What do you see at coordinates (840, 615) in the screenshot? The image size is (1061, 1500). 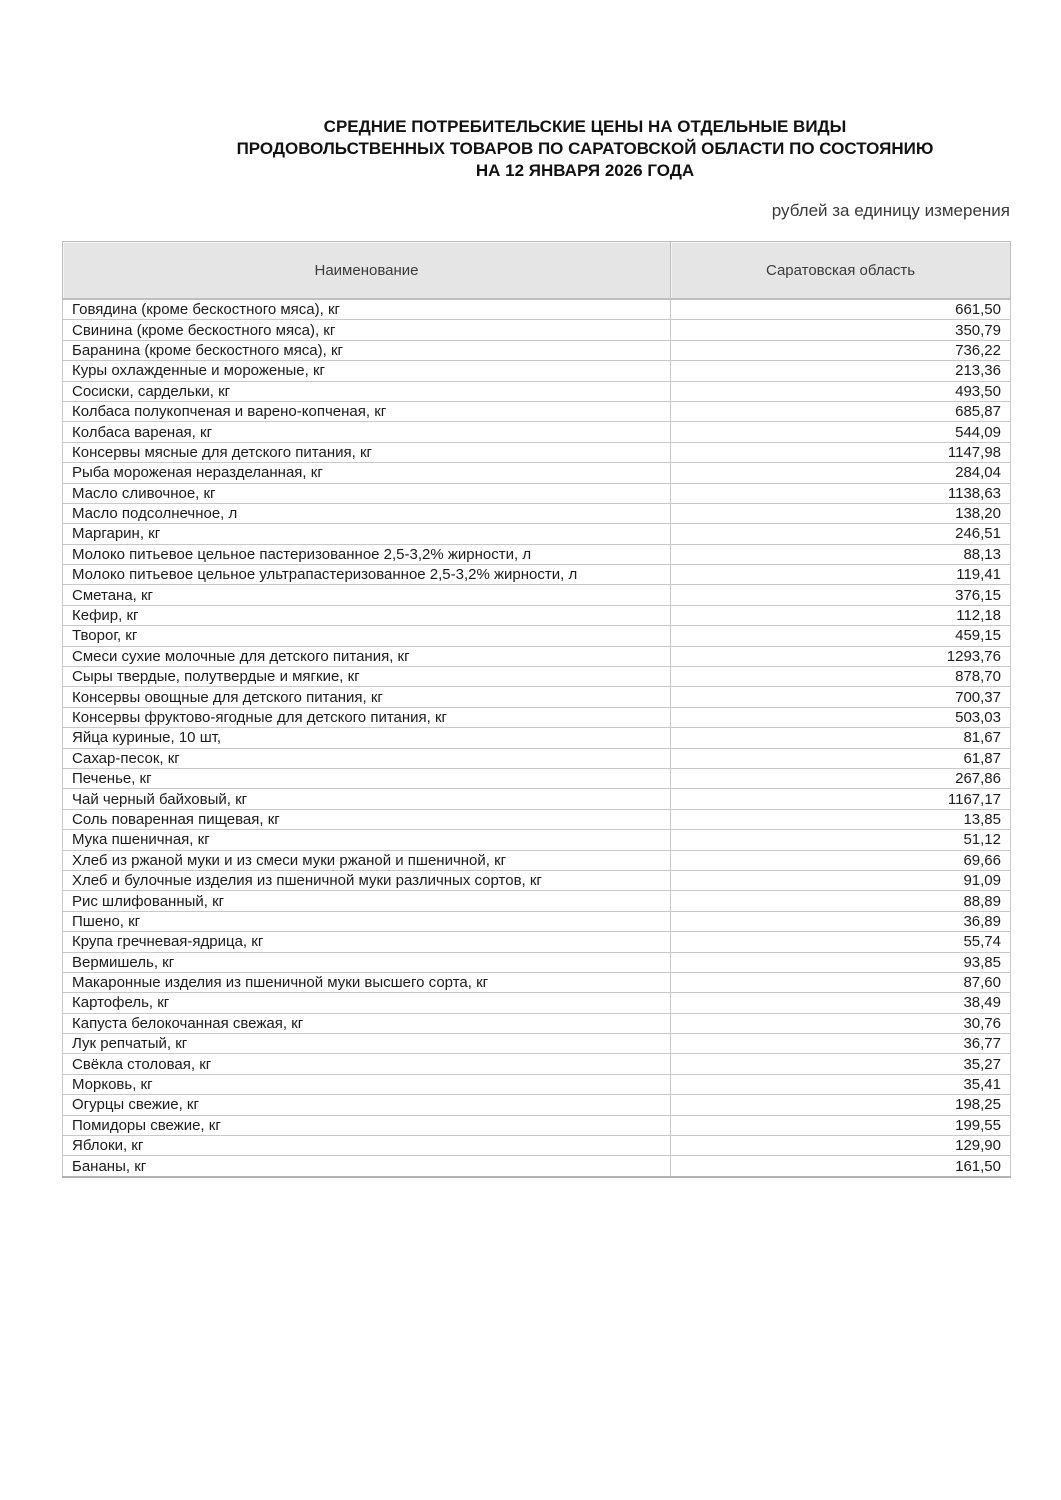 I see `item-price: 112,18` at bounding box center [840, 615].